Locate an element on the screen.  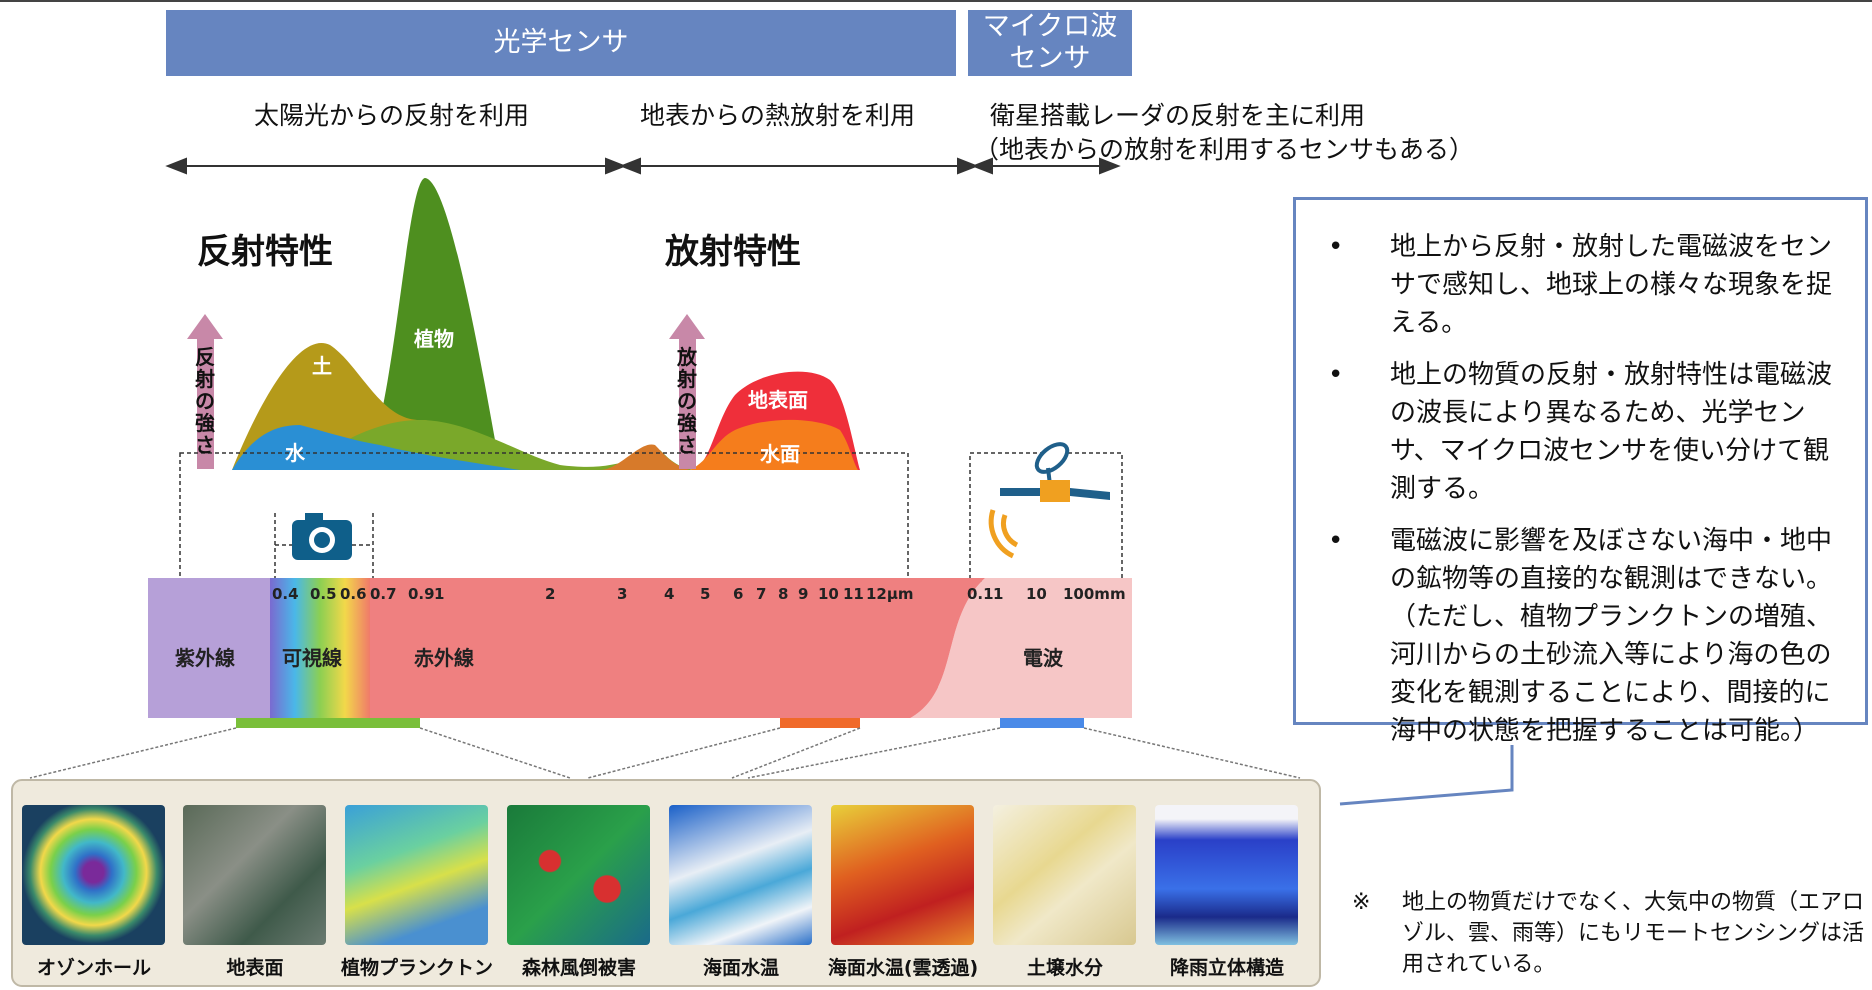
ir-band is located at coordinates (654, 648).